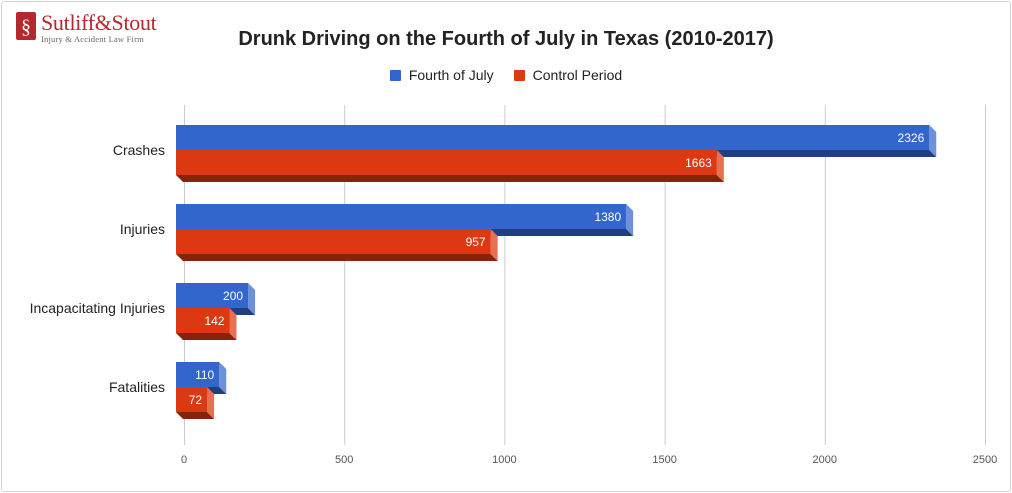 This screenshot has width=1012, height=493. I want to click on bar-value-label-3-1: 72, so click(196, 400).